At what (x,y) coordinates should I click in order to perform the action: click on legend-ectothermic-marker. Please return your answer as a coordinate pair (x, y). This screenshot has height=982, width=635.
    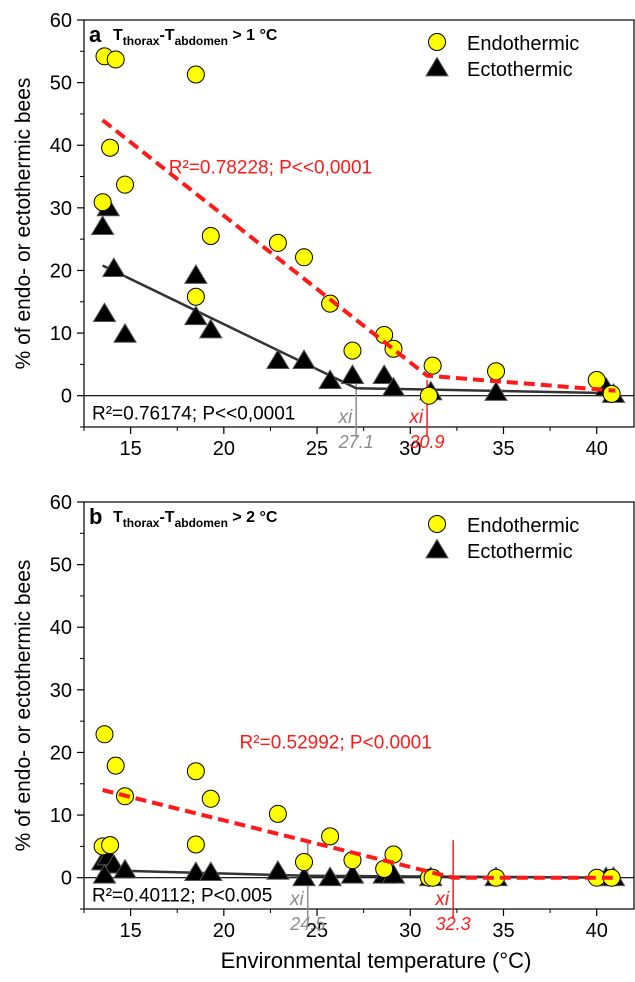
    Looking at the image, I should click on (437, 548).